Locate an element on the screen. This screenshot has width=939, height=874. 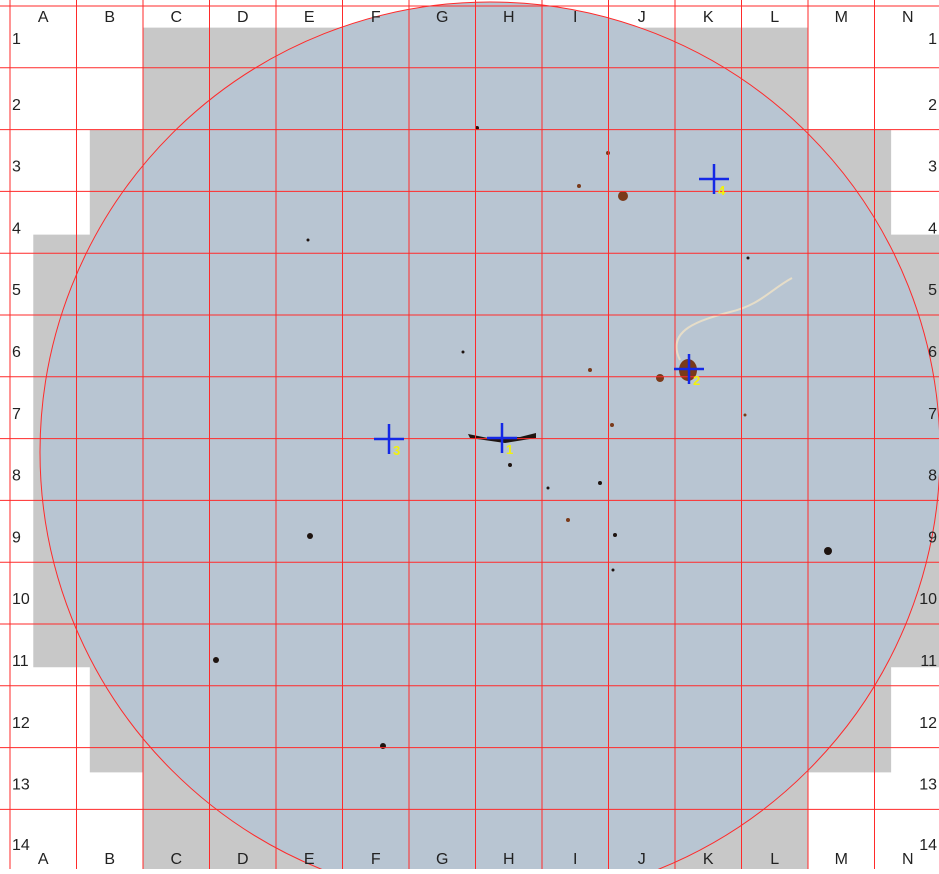
fiber-icon is located at coordinates (734, 319).